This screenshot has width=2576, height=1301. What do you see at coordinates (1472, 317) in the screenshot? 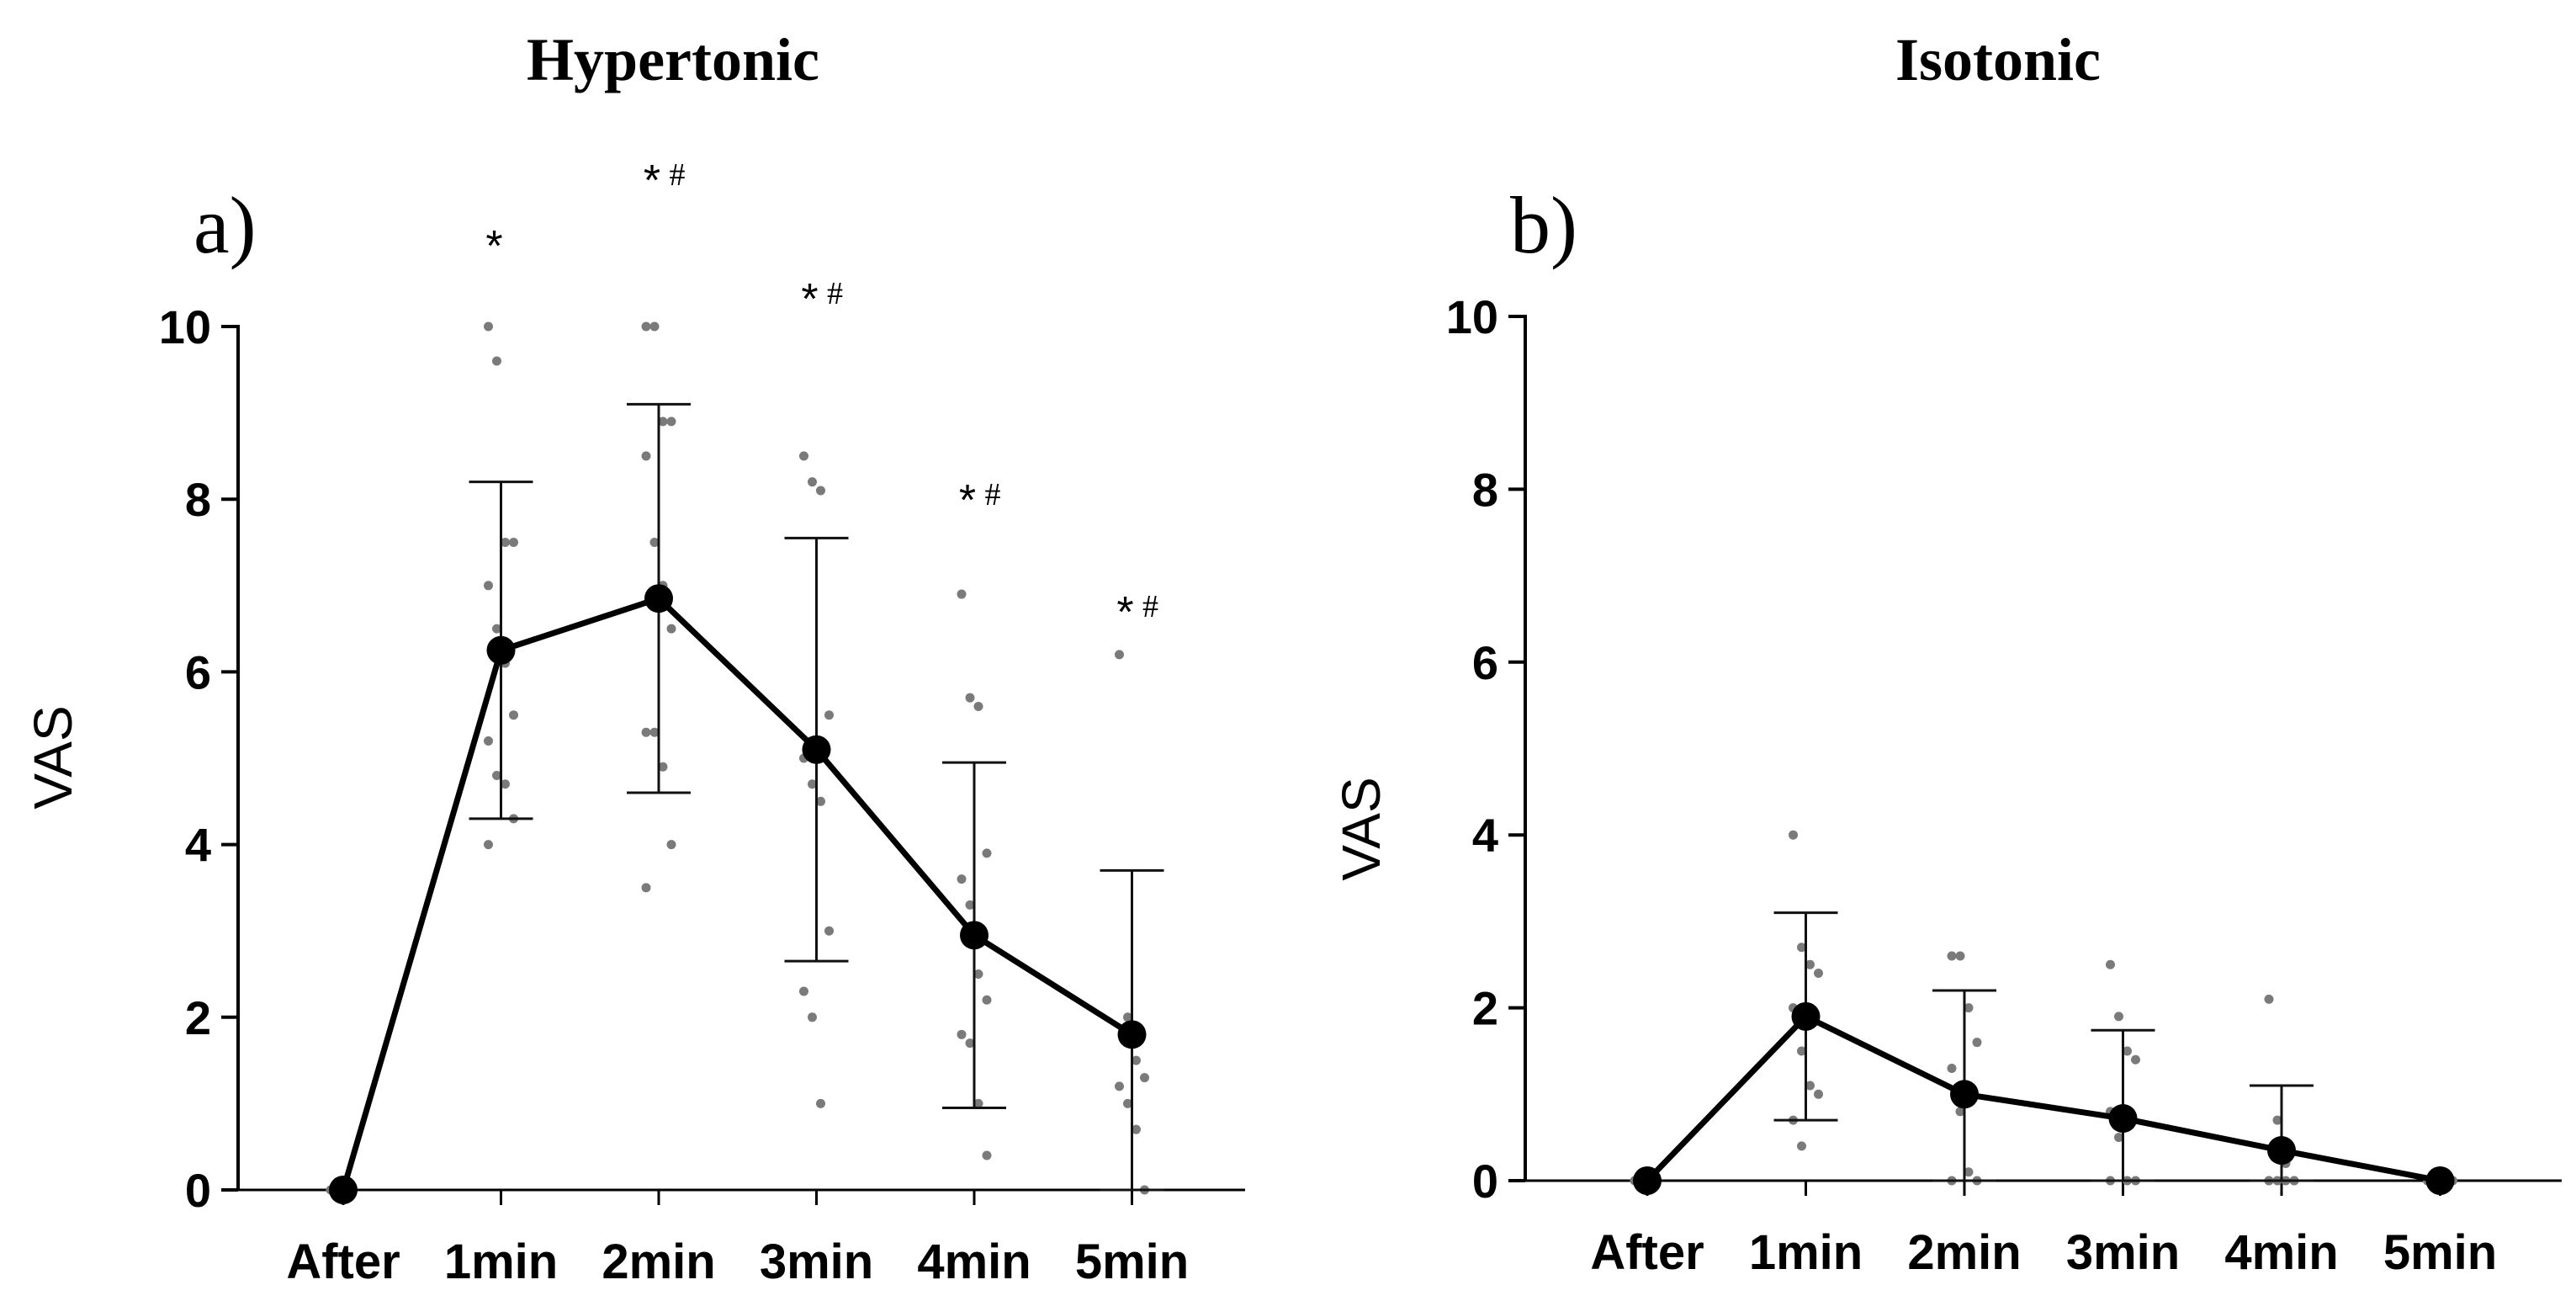
I see `y-tick-label: 10` at bounding box center [1472, 317].